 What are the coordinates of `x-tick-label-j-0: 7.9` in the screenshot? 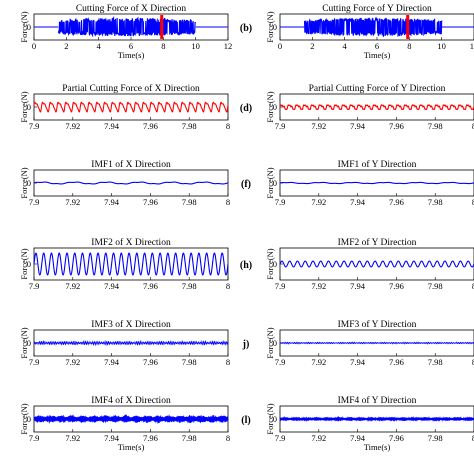 It's located at (280, 362).